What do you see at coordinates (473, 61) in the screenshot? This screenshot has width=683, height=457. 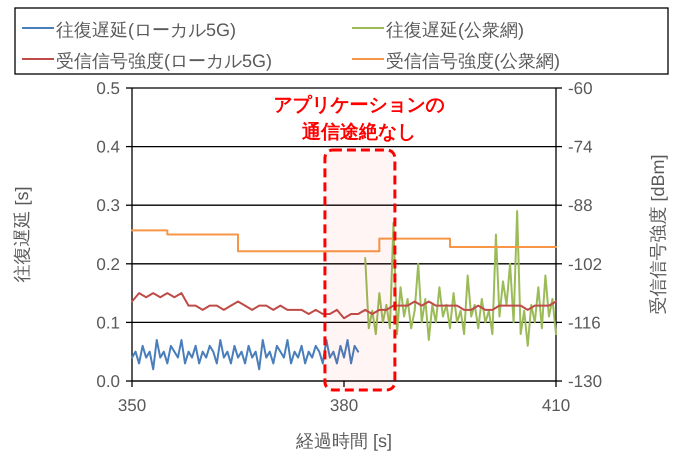 I see `legend-label: 受信信号強度(公衆網)` at bounding box center [473, 61].